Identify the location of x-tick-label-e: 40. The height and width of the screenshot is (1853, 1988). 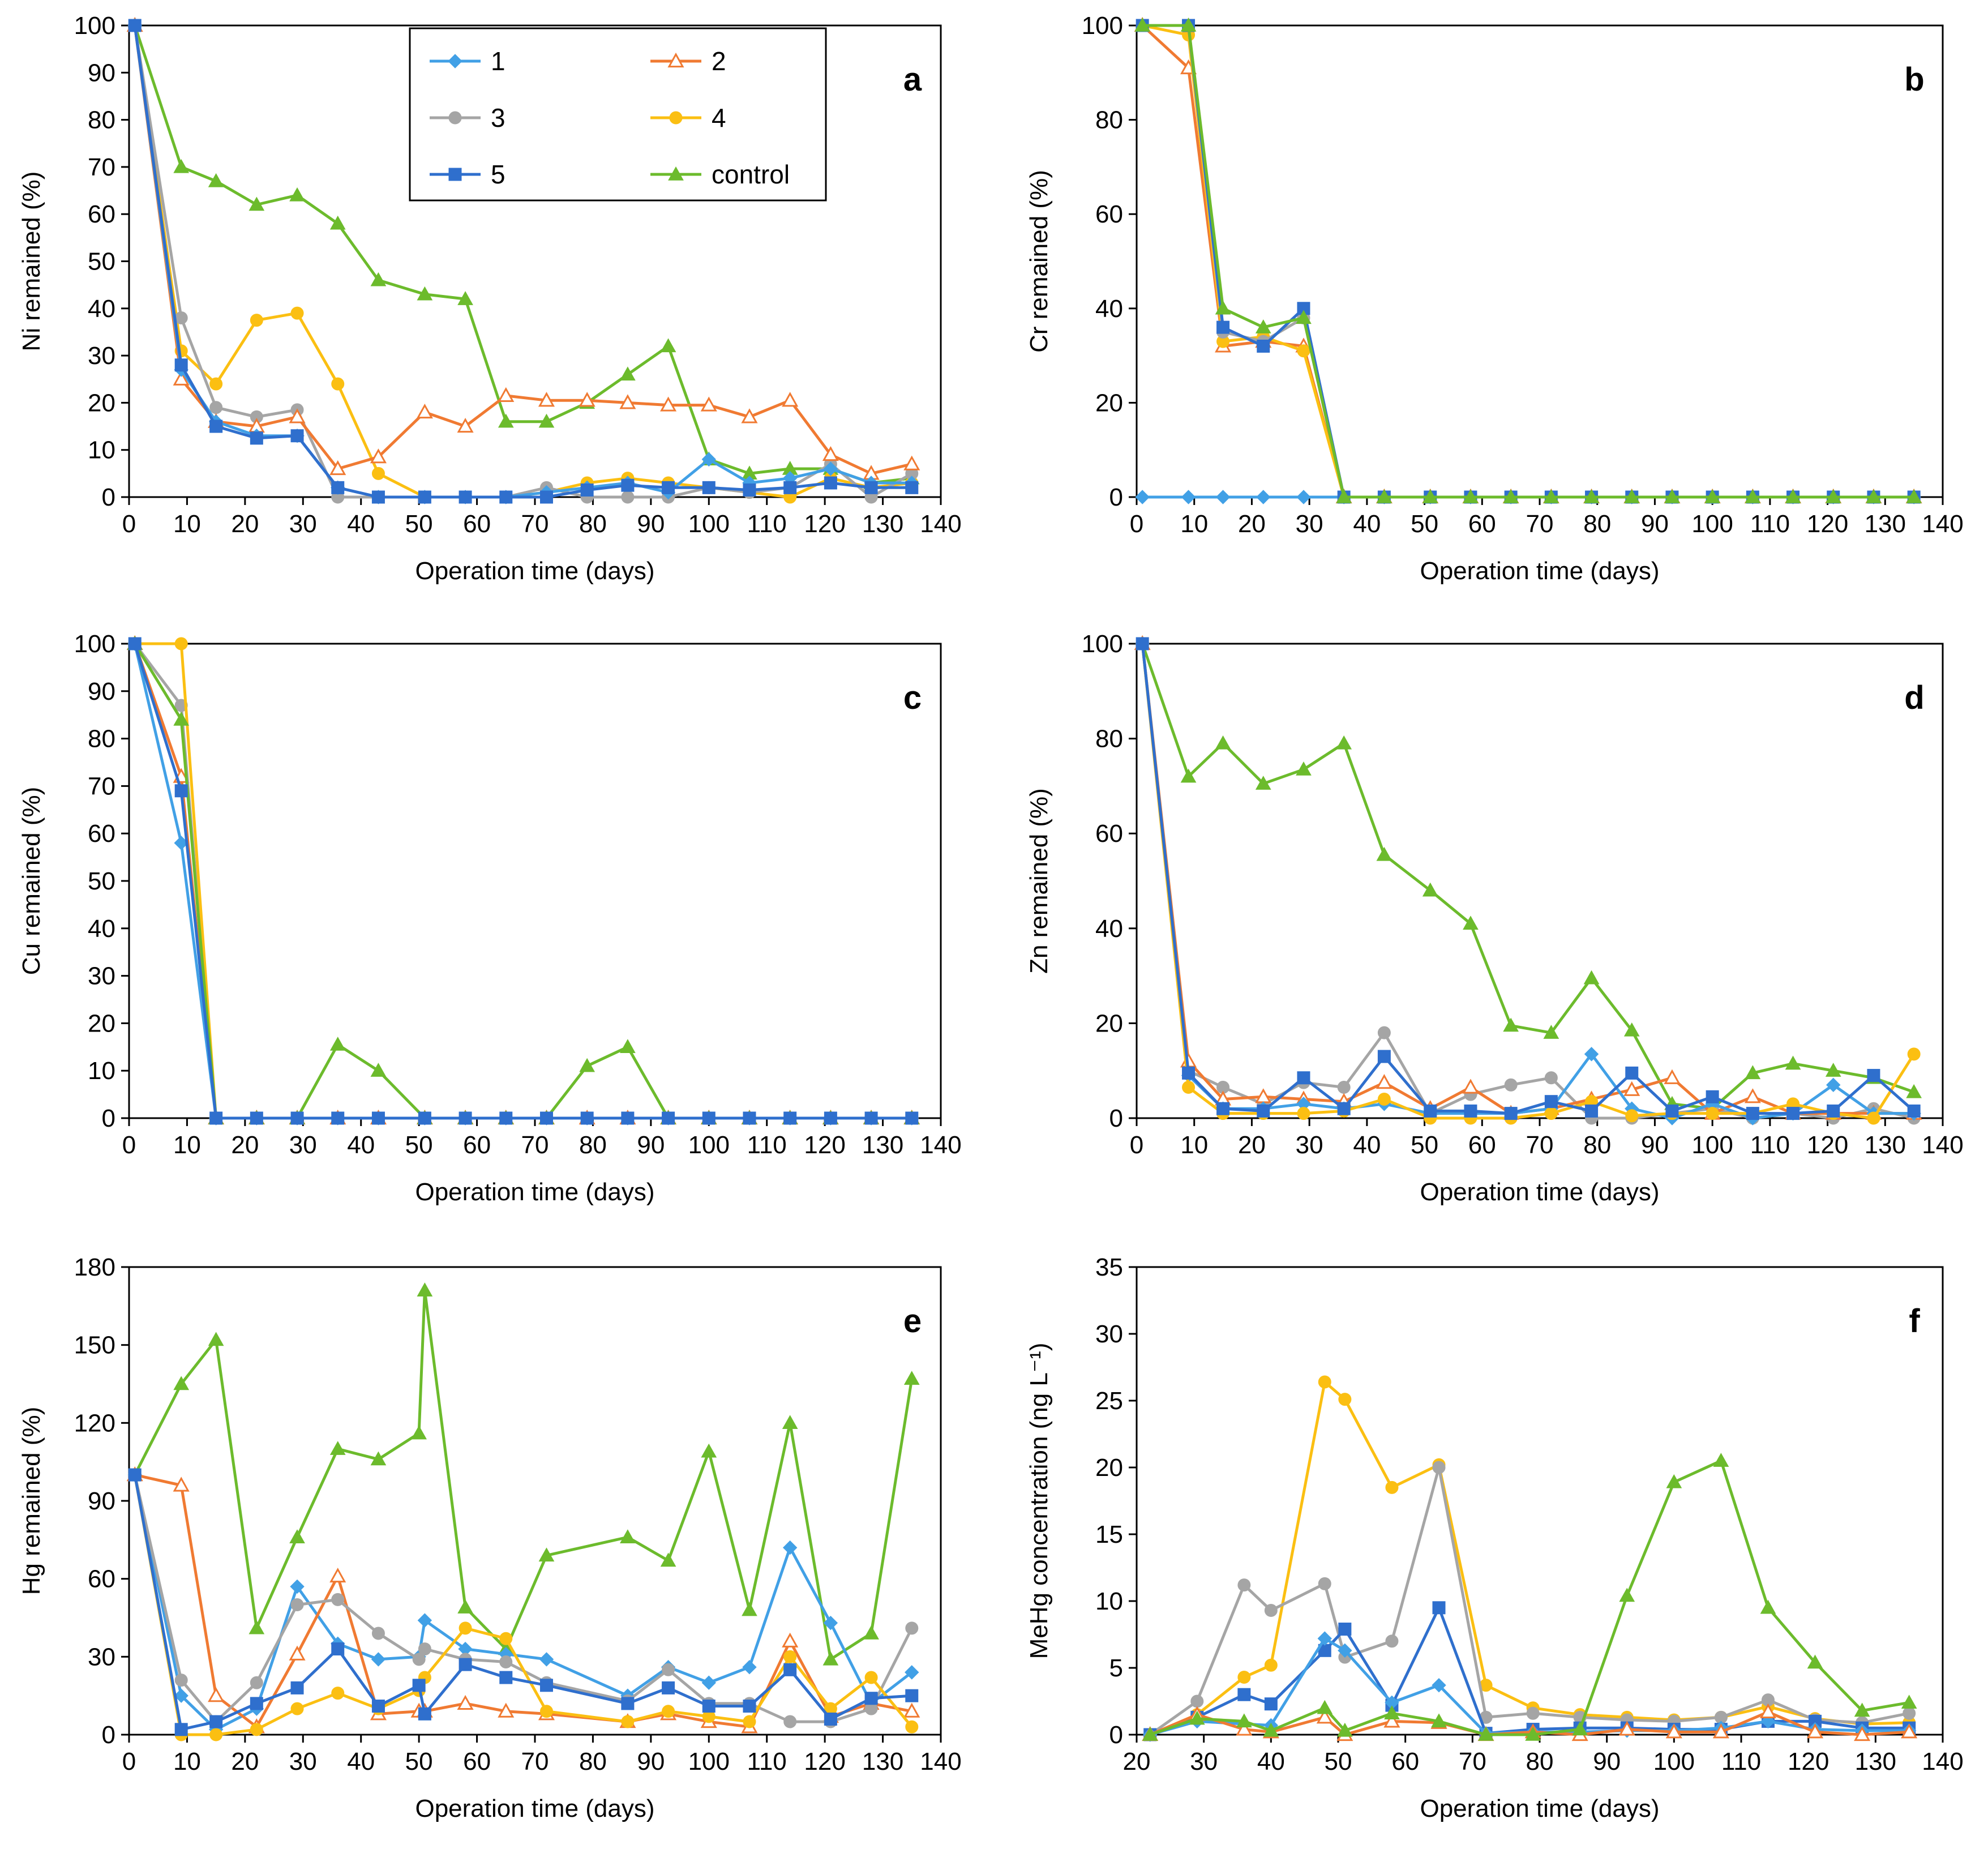
(361, 1762).